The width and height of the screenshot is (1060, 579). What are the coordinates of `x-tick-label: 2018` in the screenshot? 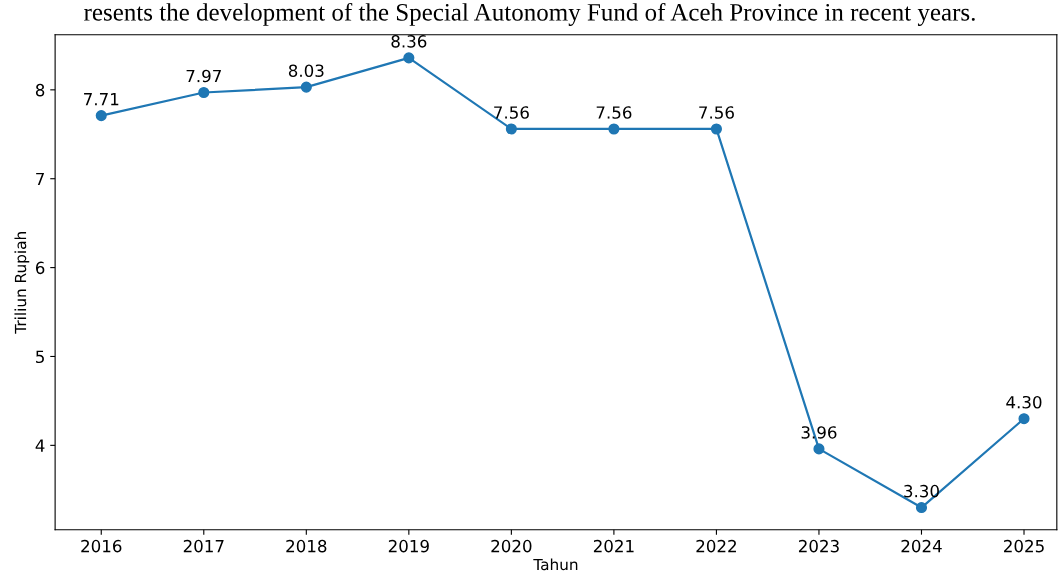 It's located at (306, 546).